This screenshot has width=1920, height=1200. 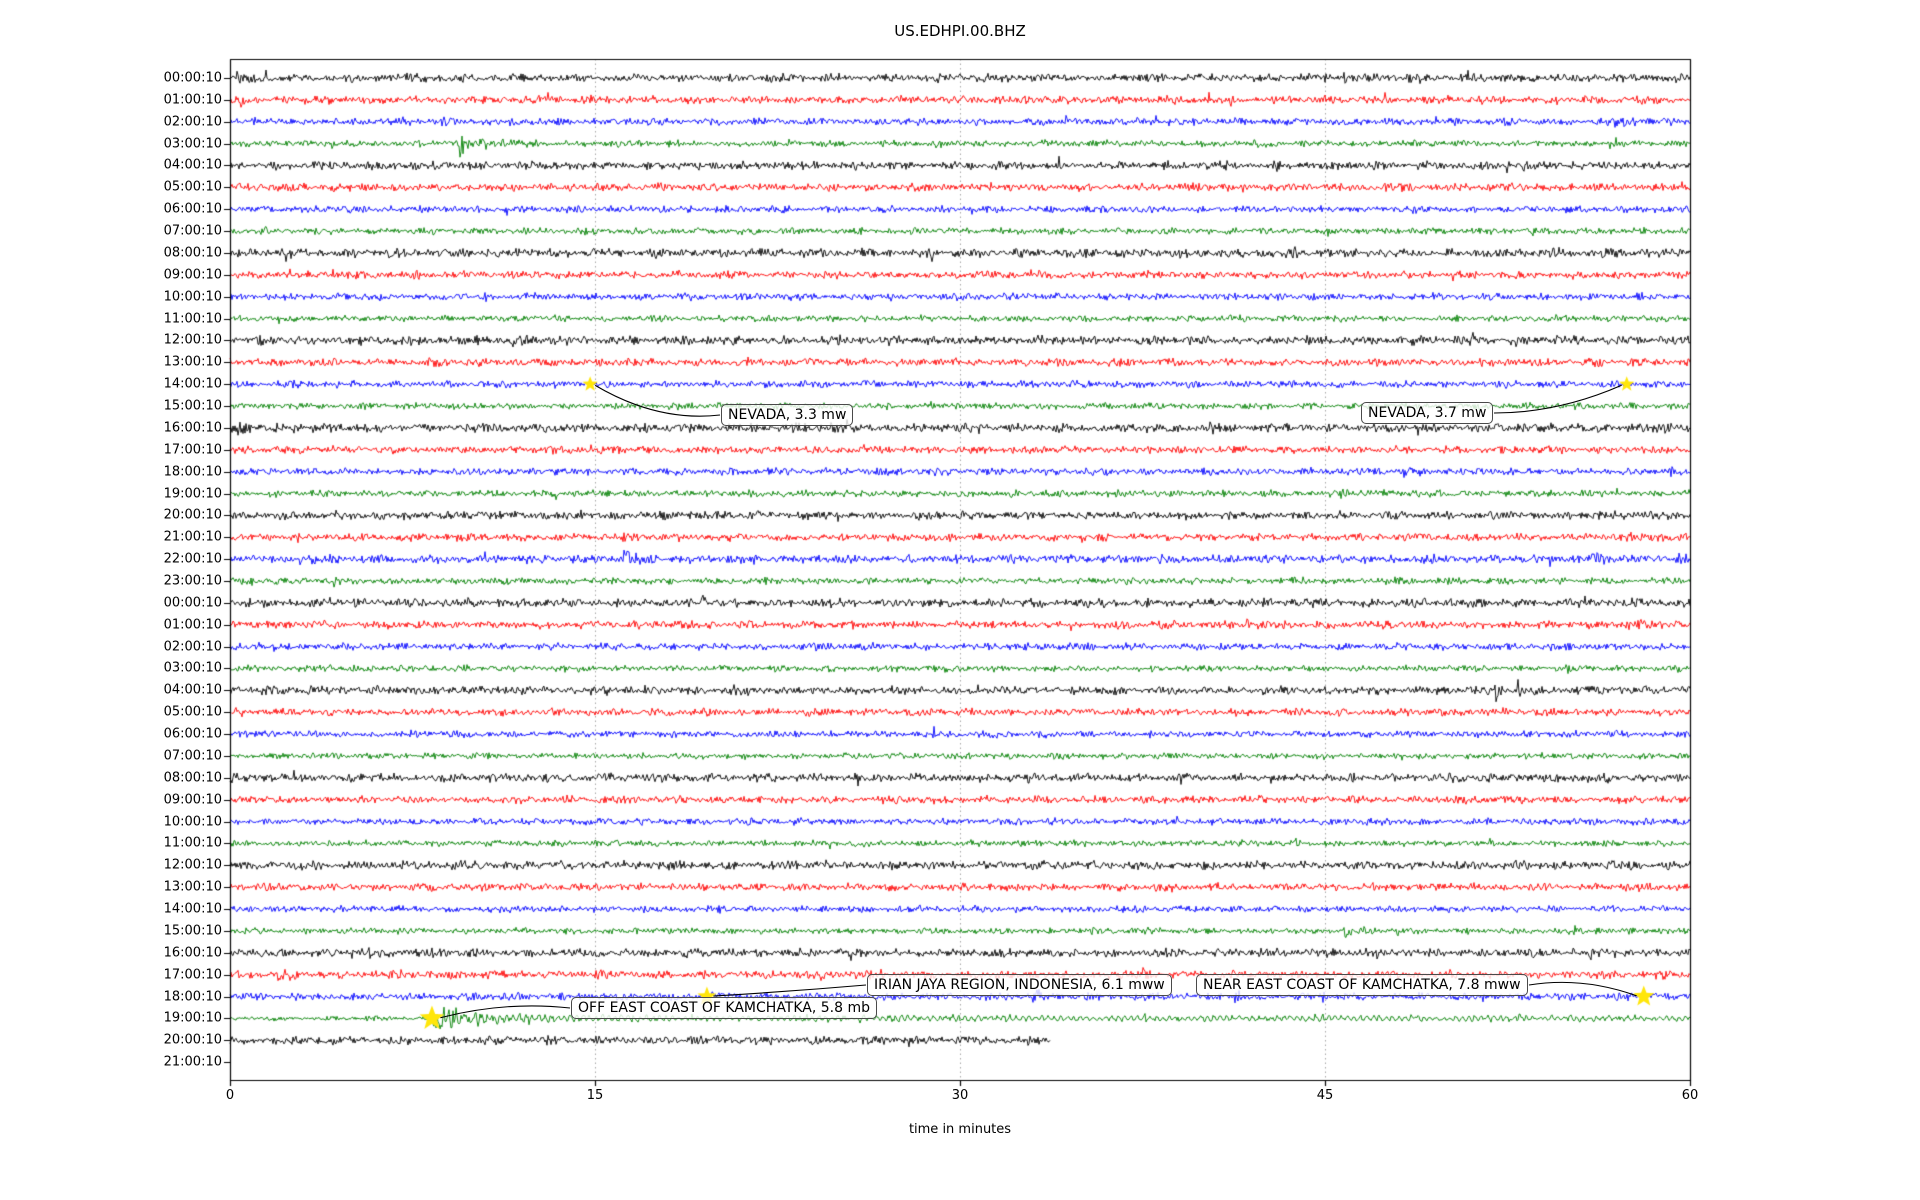 I want to click on event-label-near-east-coast-of-kamchatka-7-8-mww: NEAR EAST COAST OF KAMCHATKA, 7.8 mww, so click(x=1362, y=985).